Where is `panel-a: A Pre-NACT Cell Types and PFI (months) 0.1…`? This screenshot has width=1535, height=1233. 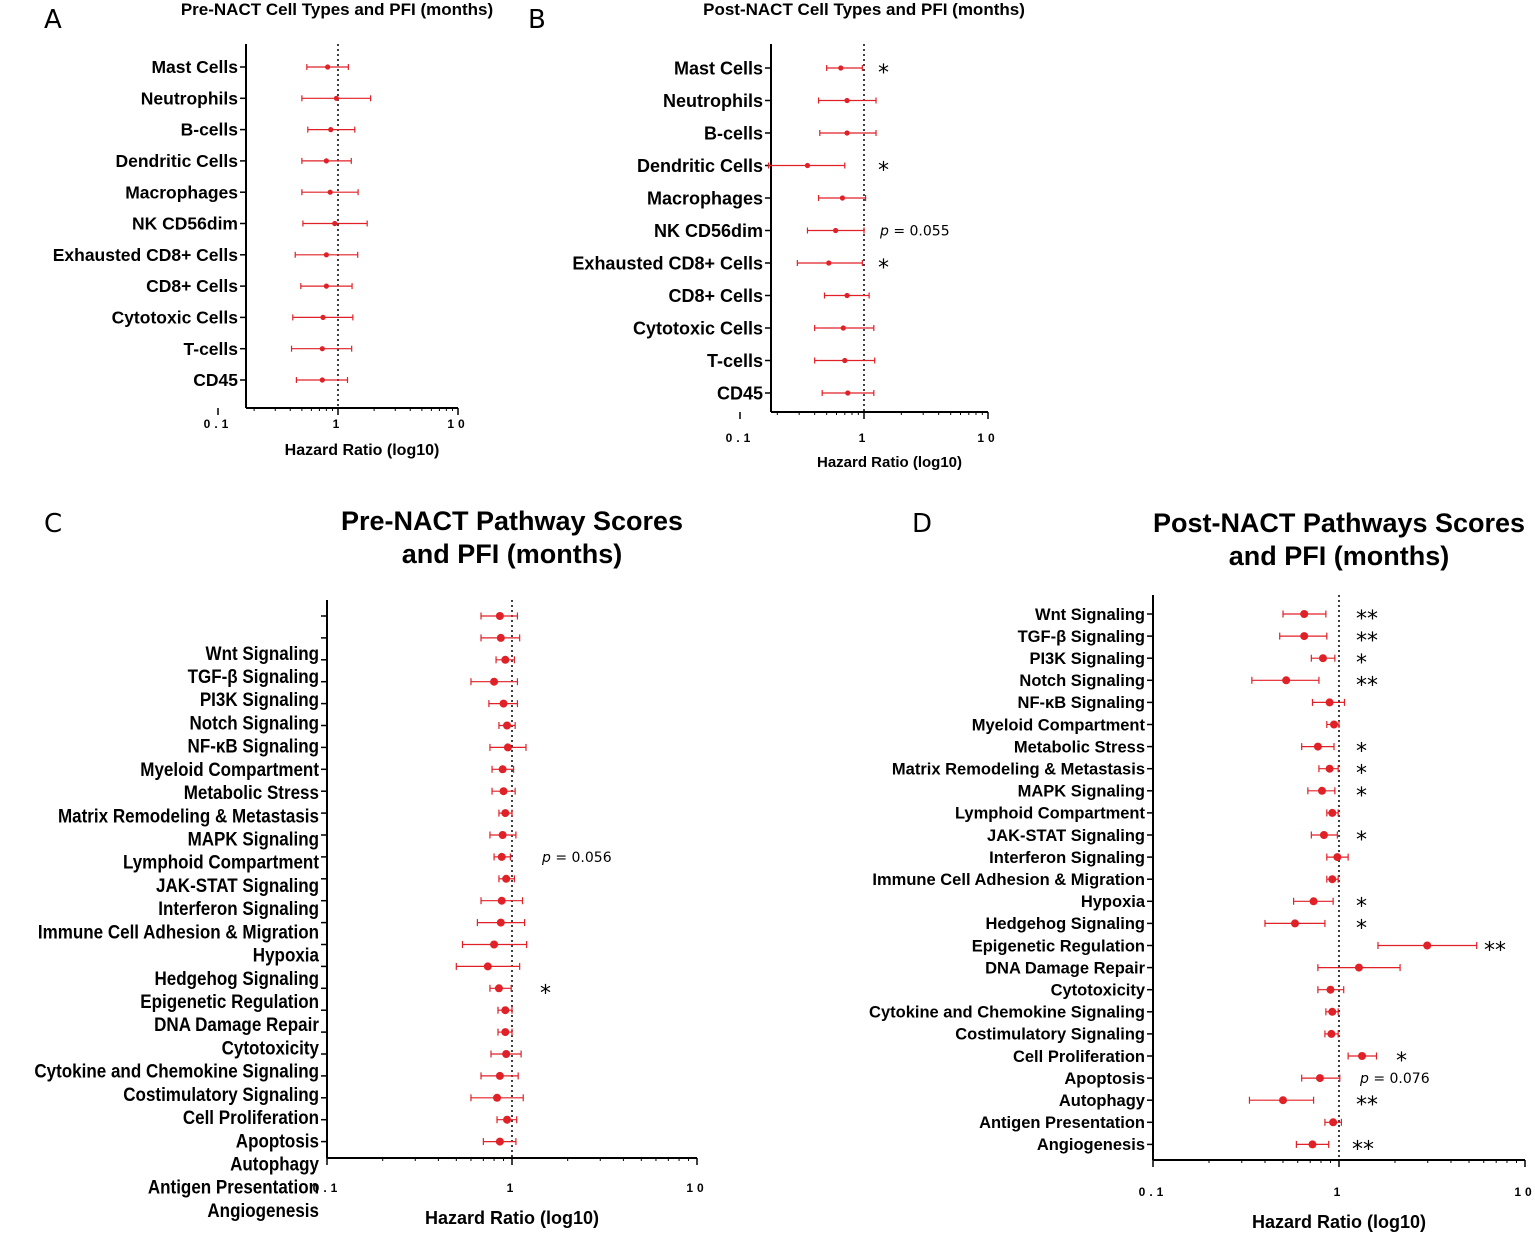 panel-a: A Pre-NACT Cell Types and PFI (months) 0.1… is located at coordinates (268, 229).